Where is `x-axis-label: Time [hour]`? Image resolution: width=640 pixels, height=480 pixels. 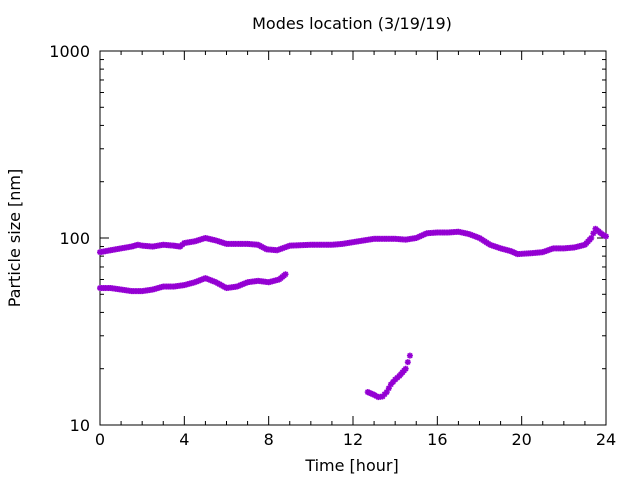
x-axis-label: Time [hour] is located at coordinates (351, 465).